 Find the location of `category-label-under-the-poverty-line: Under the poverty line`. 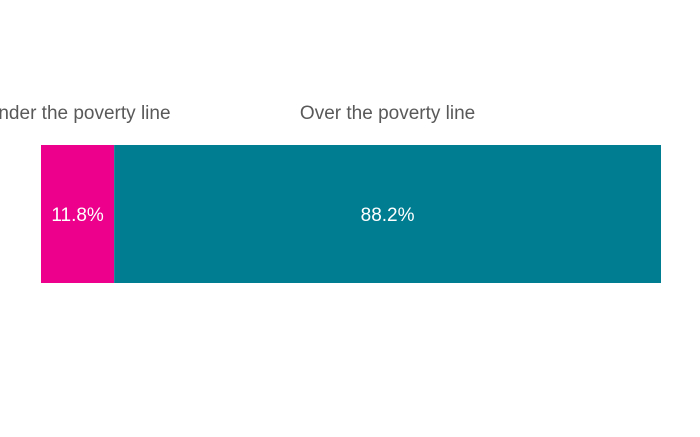

category-label-under-the-poverty-line: Under the poverty line is located at coordinates (85, 113).